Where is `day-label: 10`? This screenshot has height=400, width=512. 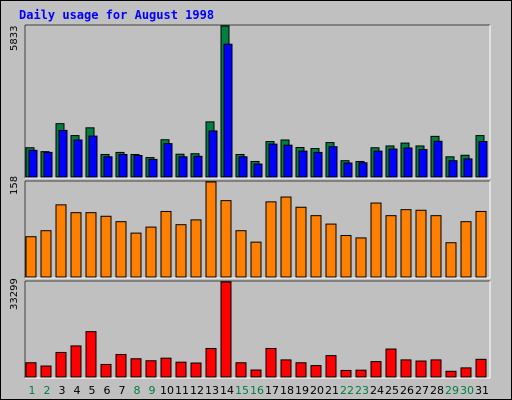
day-label: 10 is located at coordinates (167, 390).